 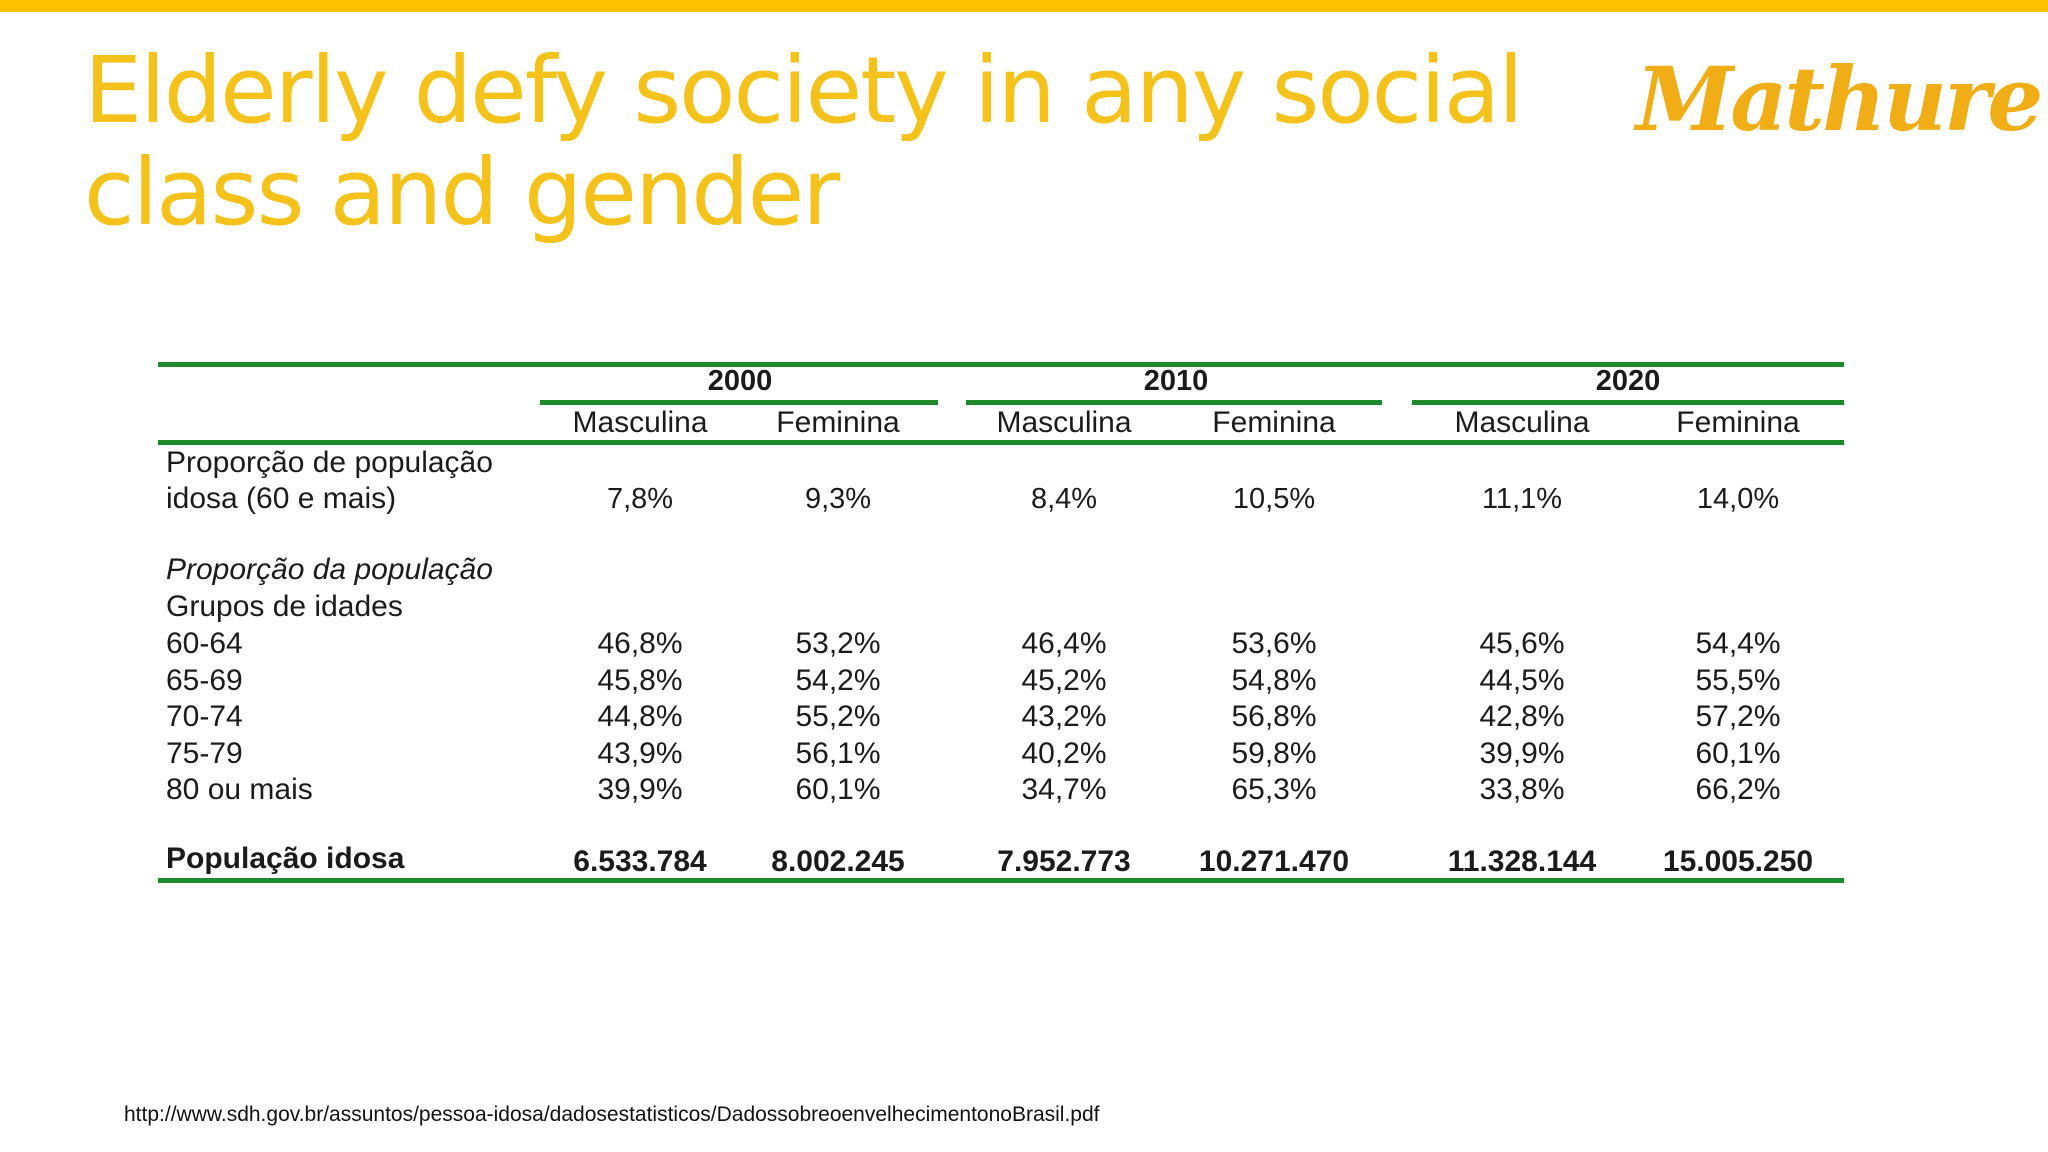 What do you see at coordinates (838, 680) in the screenshot?
I see `table-cell: 54,2%` at bounding box center [838, 680].